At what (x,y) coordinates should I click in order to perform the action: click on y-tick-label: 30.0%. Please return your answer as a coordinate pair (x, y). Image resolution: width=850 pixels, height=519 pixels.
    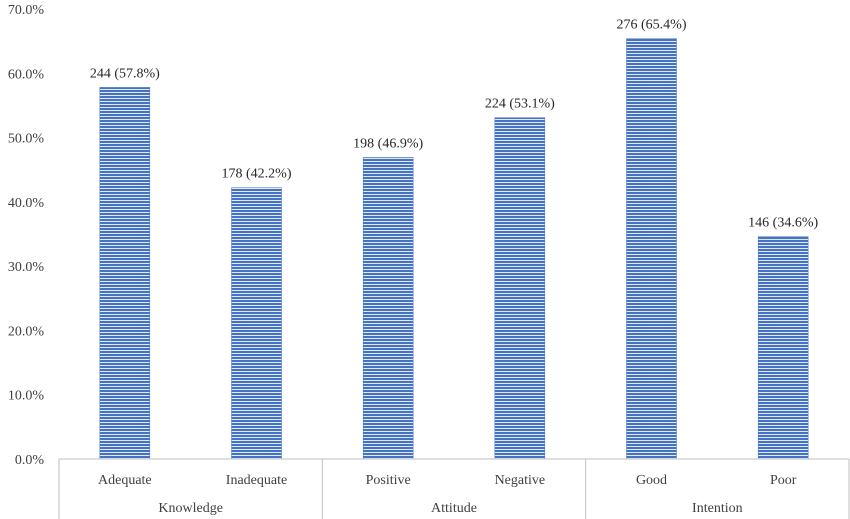
    Looking at the image, I should click on (26, 267).